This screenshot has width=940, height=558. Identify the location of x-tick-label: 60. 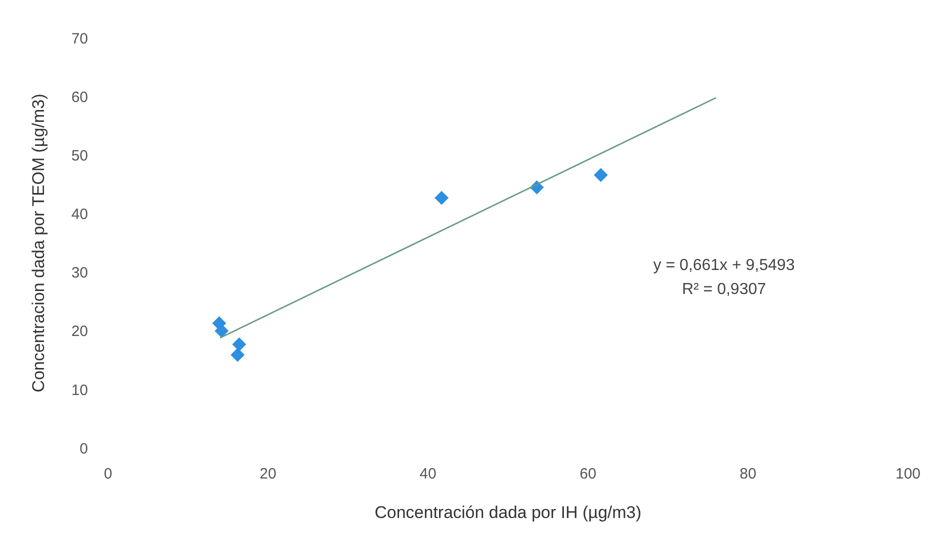
(588, 474).